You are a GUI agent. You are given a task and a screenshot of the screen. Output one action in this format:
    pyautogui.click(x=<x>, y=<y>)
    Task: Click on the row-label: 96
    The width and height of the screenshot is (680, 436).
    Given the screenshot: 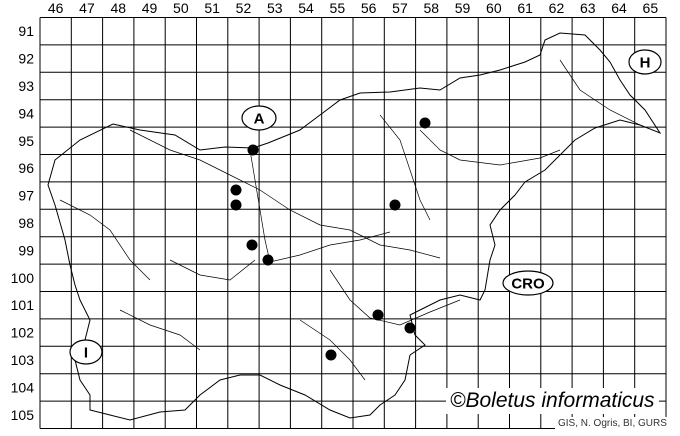 What is the action you would take?
    pyautogui.click(x=26, y=168)
    